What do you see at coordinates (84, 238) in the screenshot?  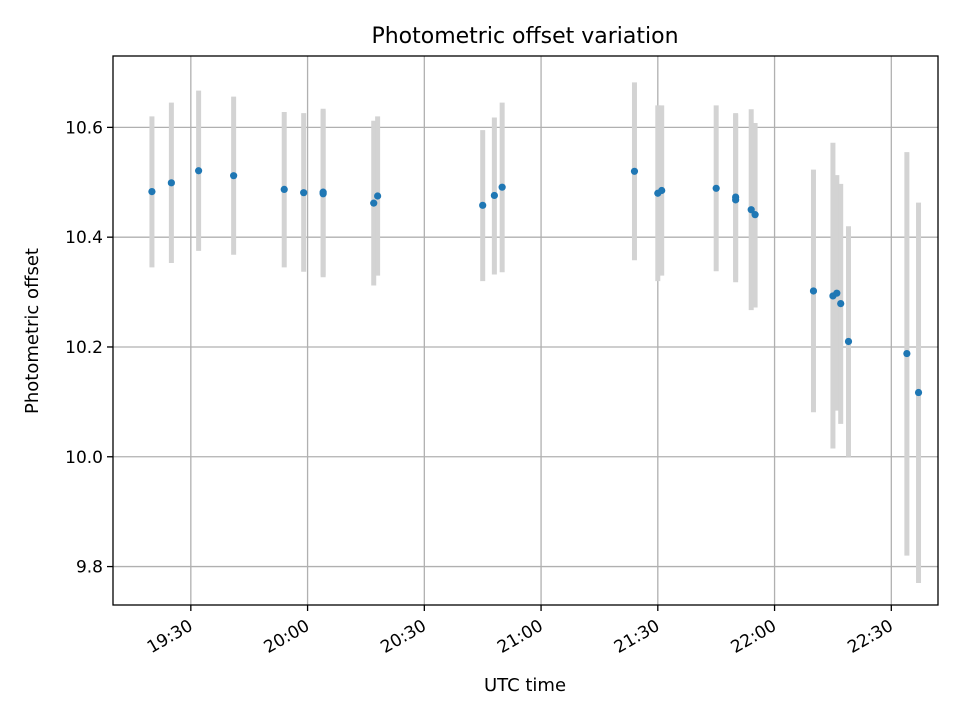 I see `y-tick-label: 10.4` at bounding box center [84, 238].